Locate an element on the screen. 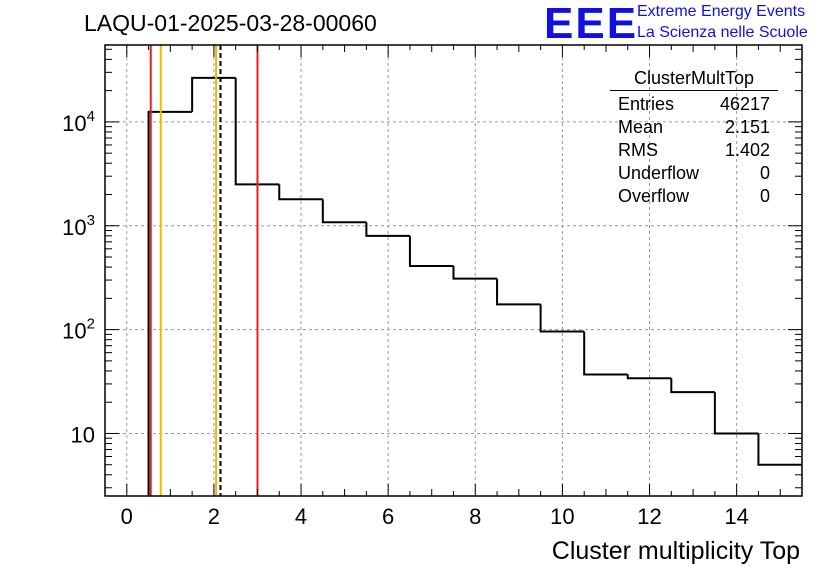 This screenshot has height=572, width=836. x-axis-label: Cluster multiplicity Top is located at coordinates (676, 551).